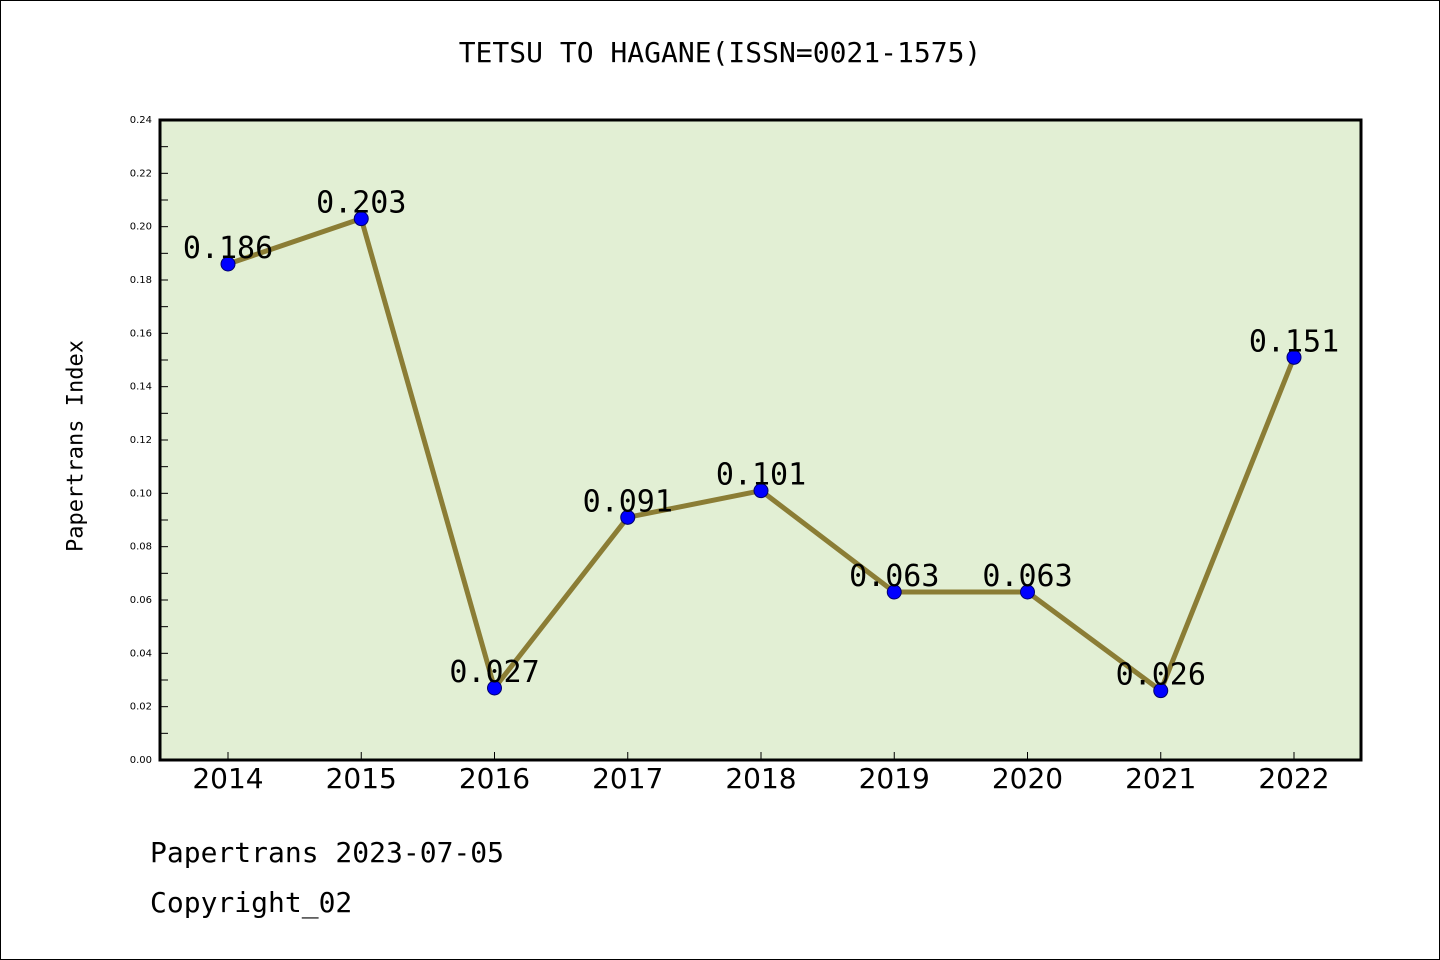  What do you see at coordinates (1293, 778) in the screenshot?
I see `x-tick-label: 2022` at bounding box center [1293, 778].